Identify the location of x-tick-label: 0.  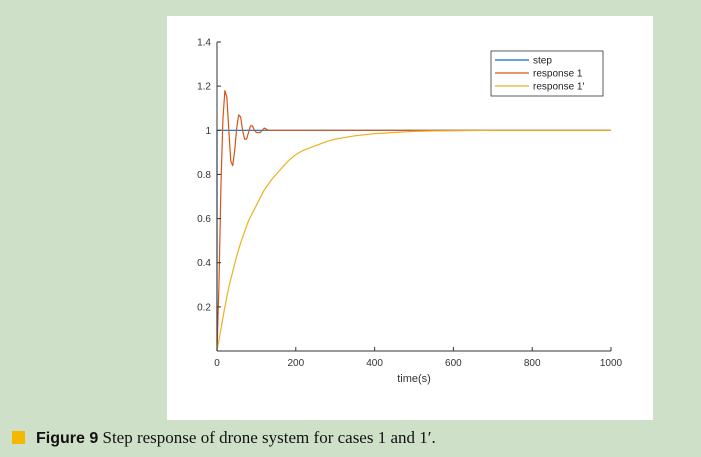
(217, 363).